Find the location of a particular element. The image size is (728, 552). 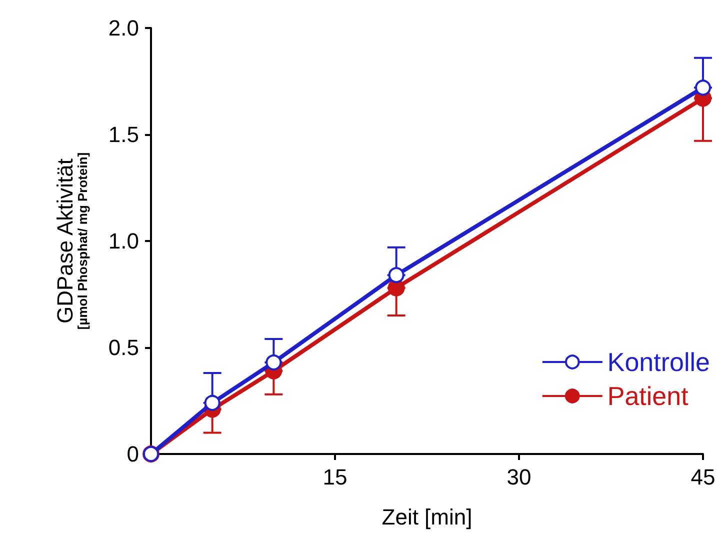

y-tick-label: 0 is located at coordinates (132, 454).